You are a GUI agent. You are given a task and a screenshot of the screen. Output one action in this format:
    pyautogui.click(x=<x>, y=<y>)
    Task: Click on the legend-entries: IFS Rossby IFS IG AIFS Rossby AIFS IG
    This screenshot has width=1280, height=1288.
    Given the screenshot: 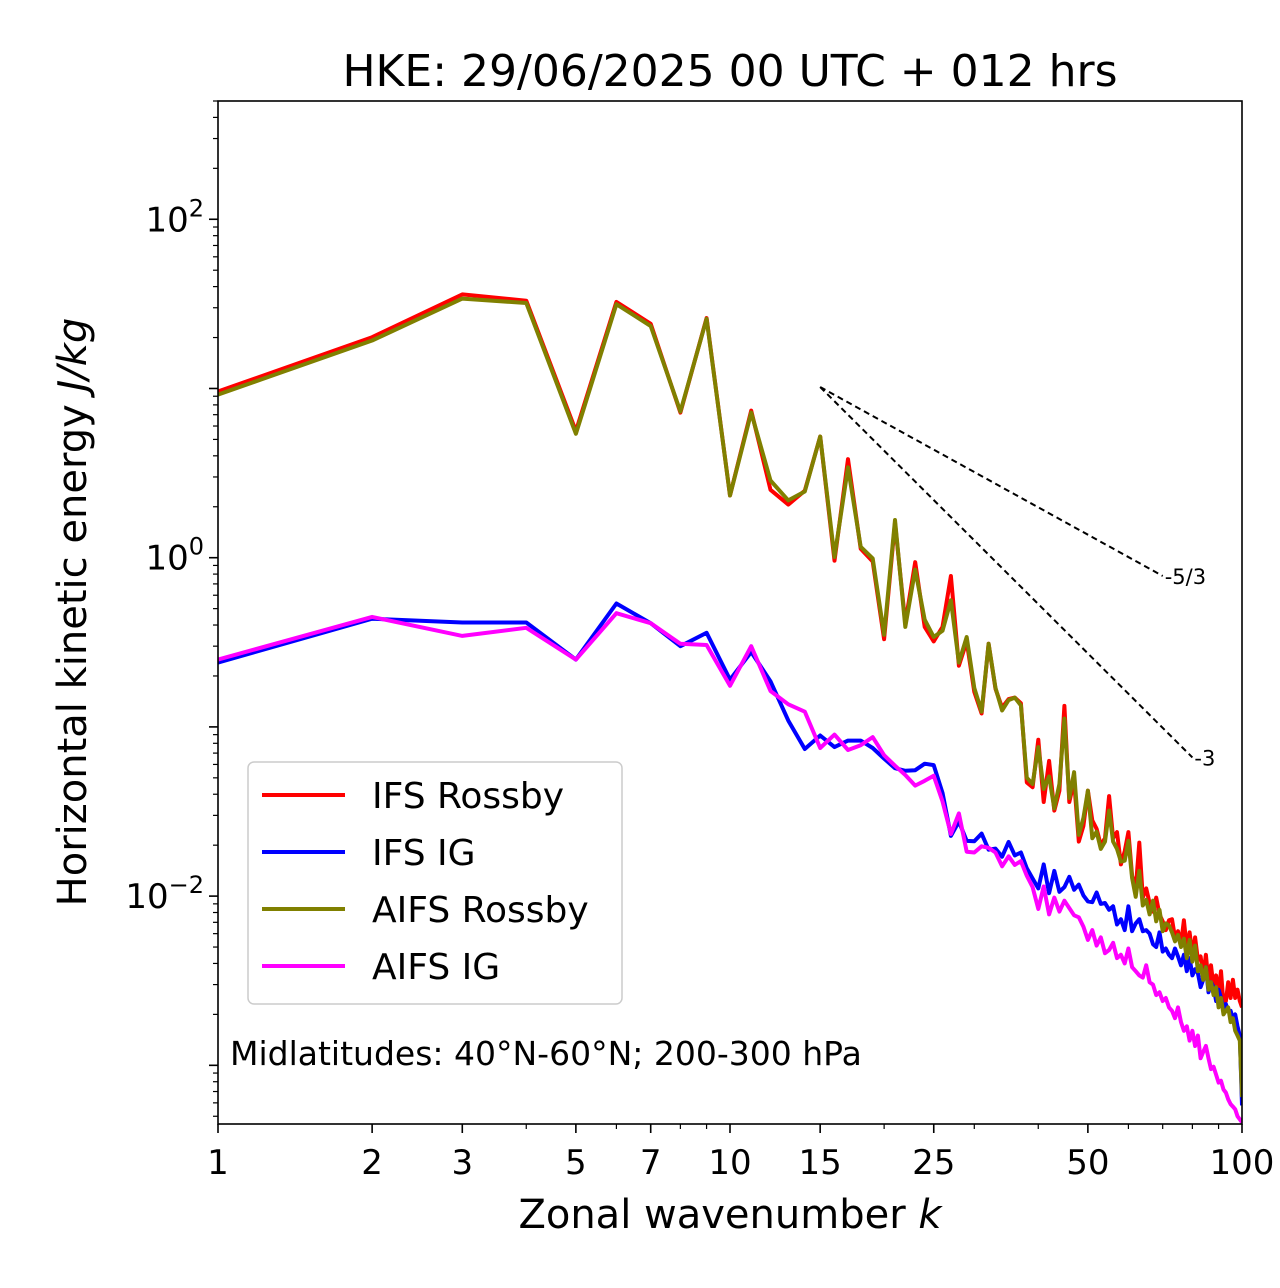 What is the action you would take?
    pyautogui.click(x=425, y=882)
    